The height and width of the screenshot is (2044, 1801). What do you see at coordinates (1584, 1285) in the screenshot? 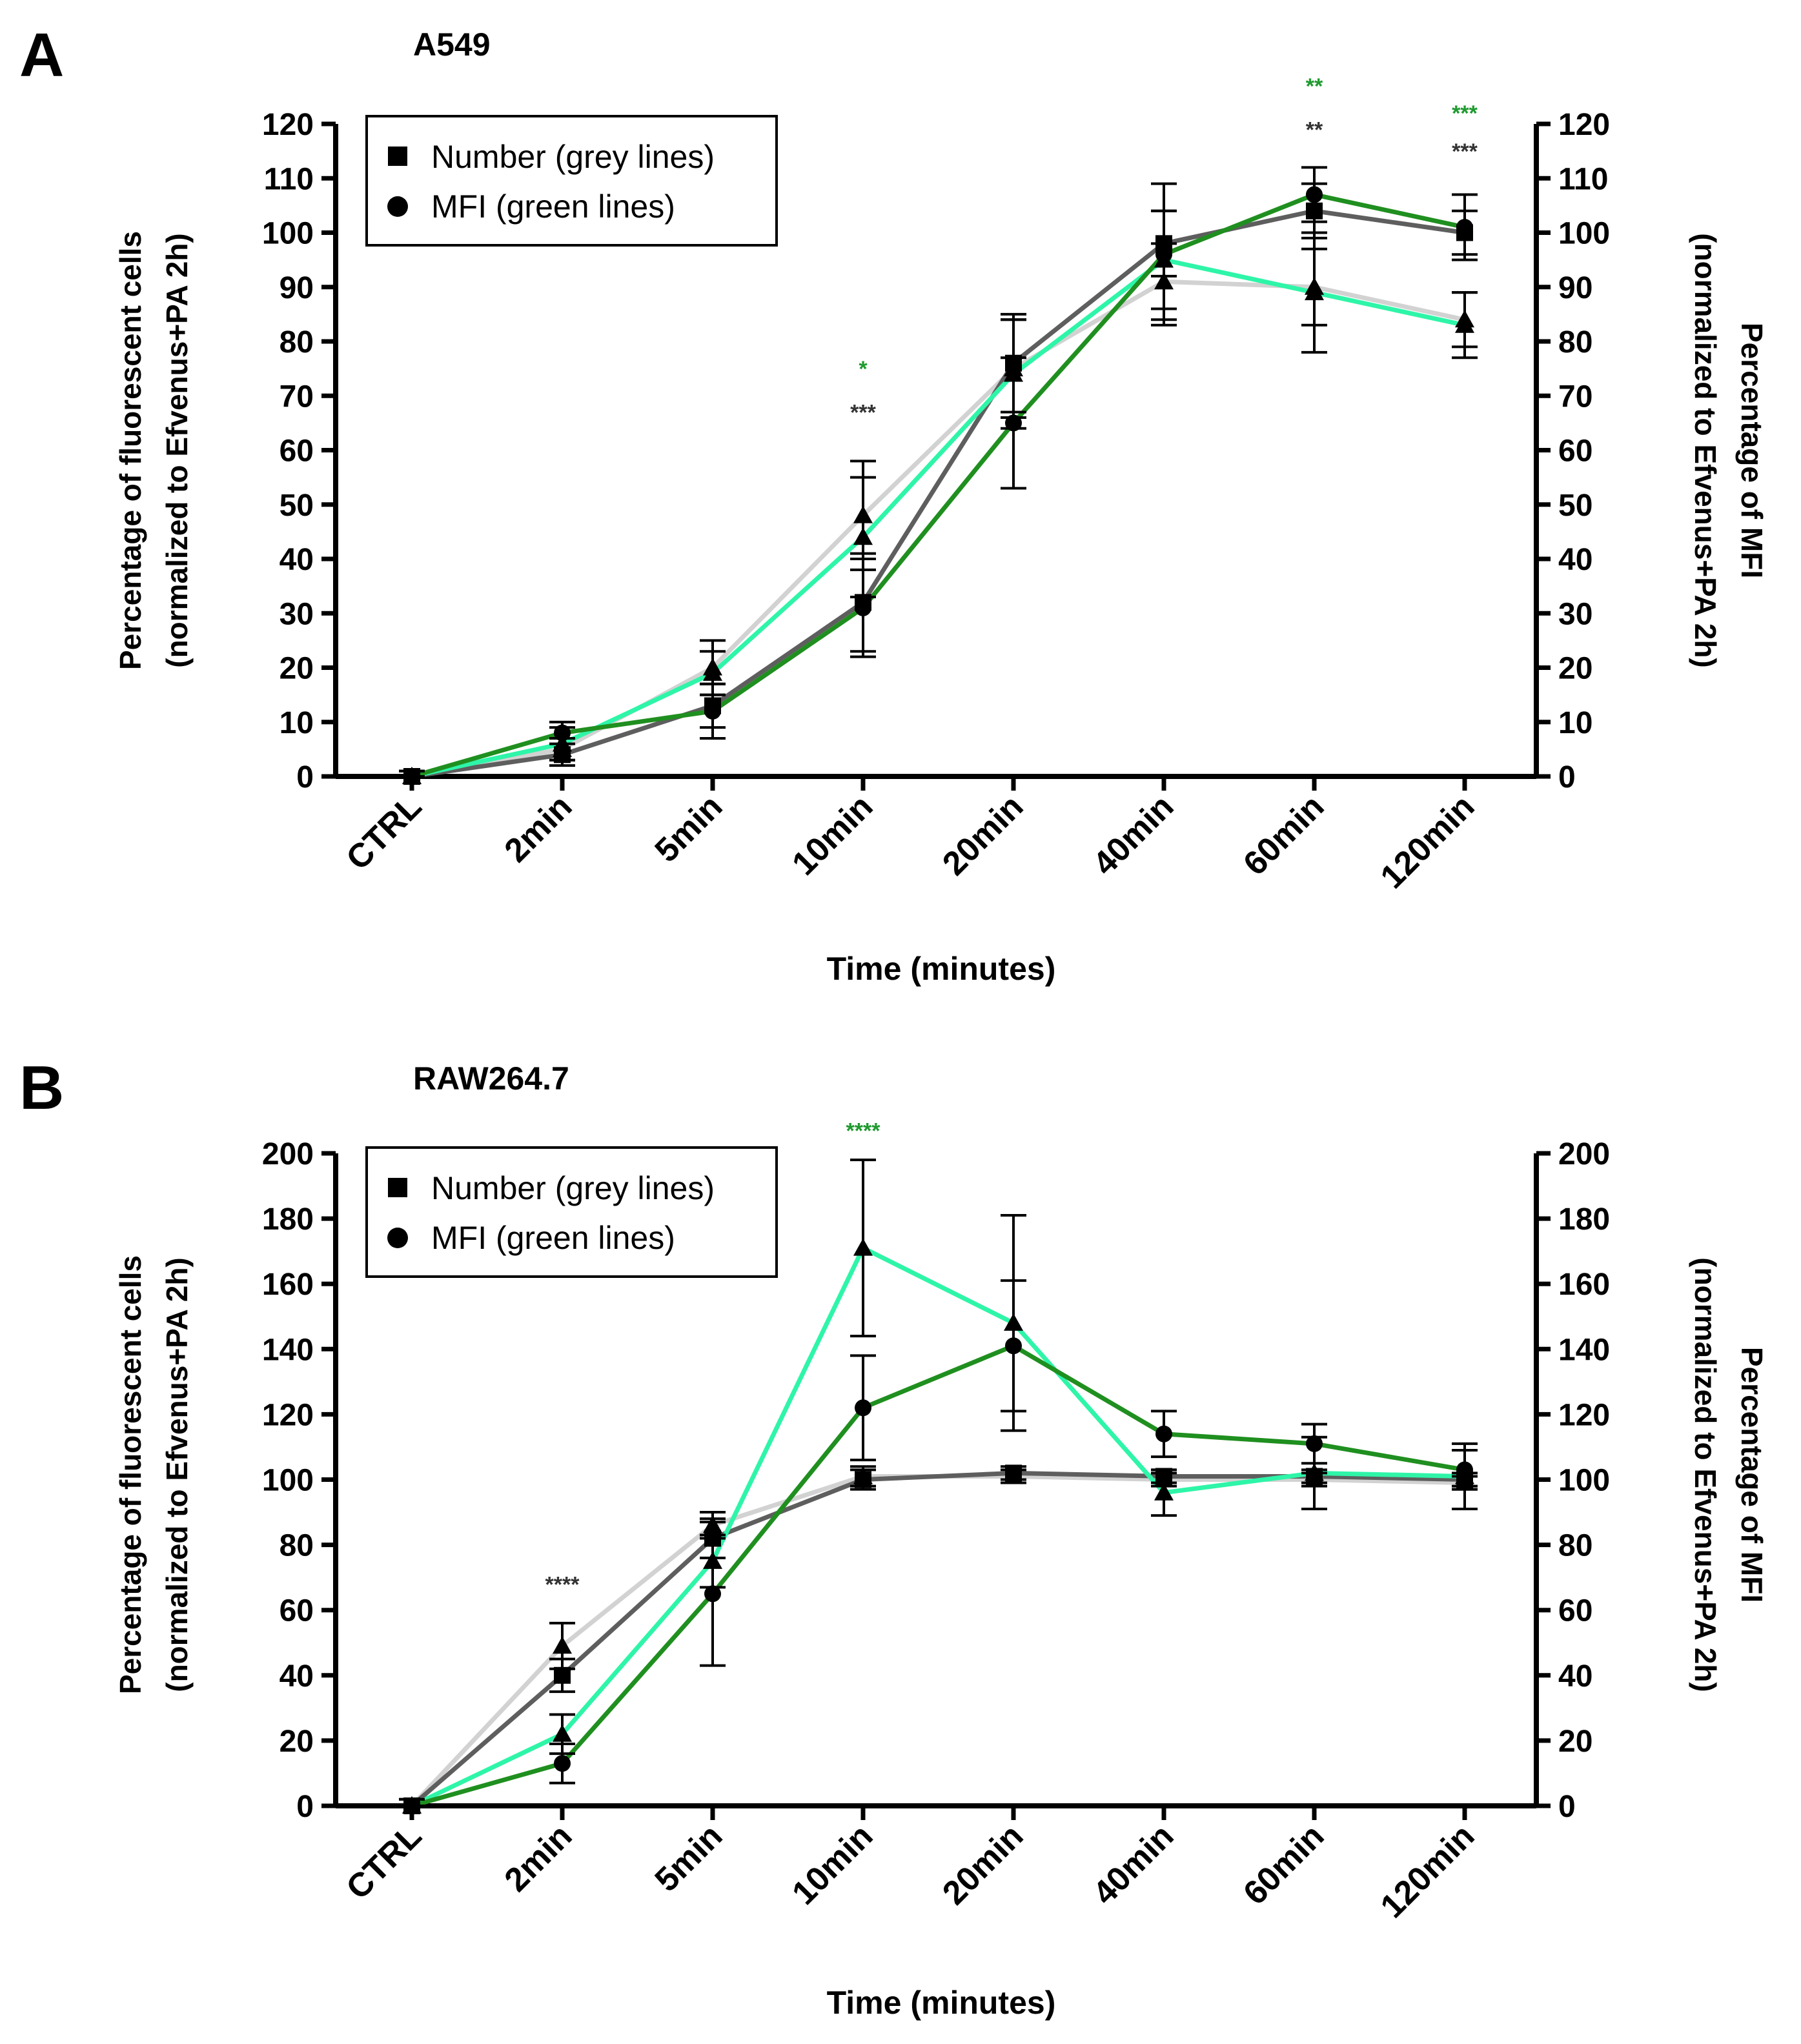
I see `y-tick-label-right-b: 160` at bounding box center [1584, 1285].